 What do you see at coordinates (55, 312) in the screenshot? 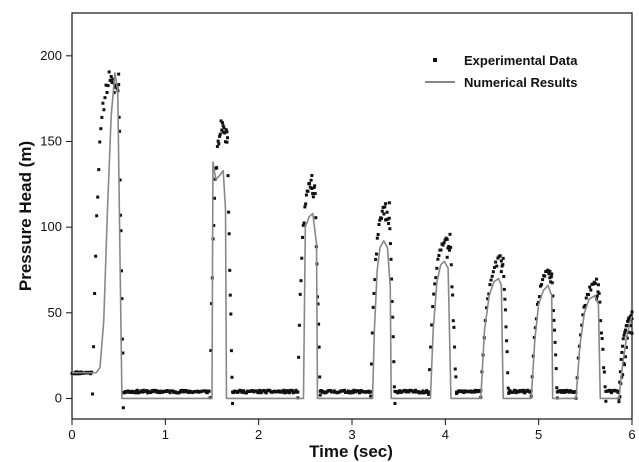
I see `y-tick-label: 50` at bounding box center [55, 312].